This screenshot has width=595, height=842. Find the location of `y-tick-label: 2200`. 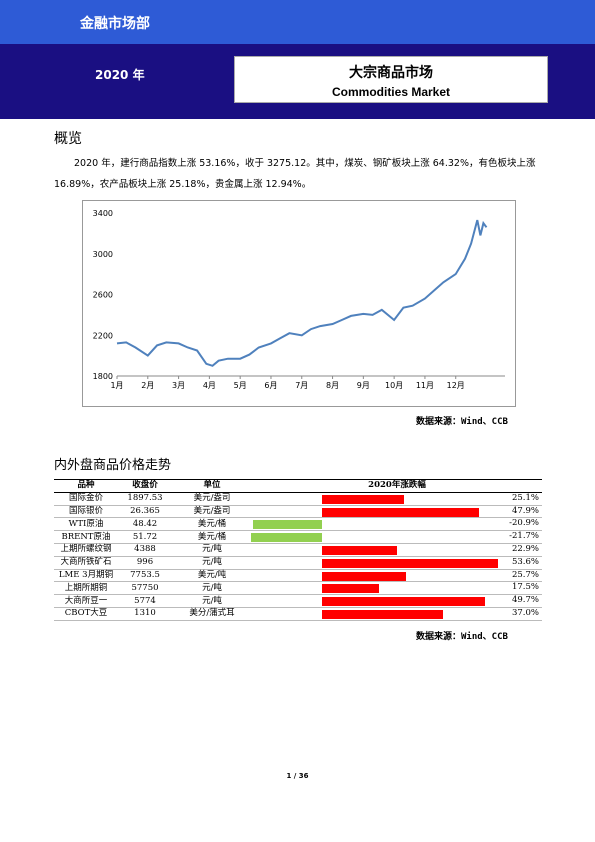

y-tick-label: 2200 is located at coordinates (103, 335).